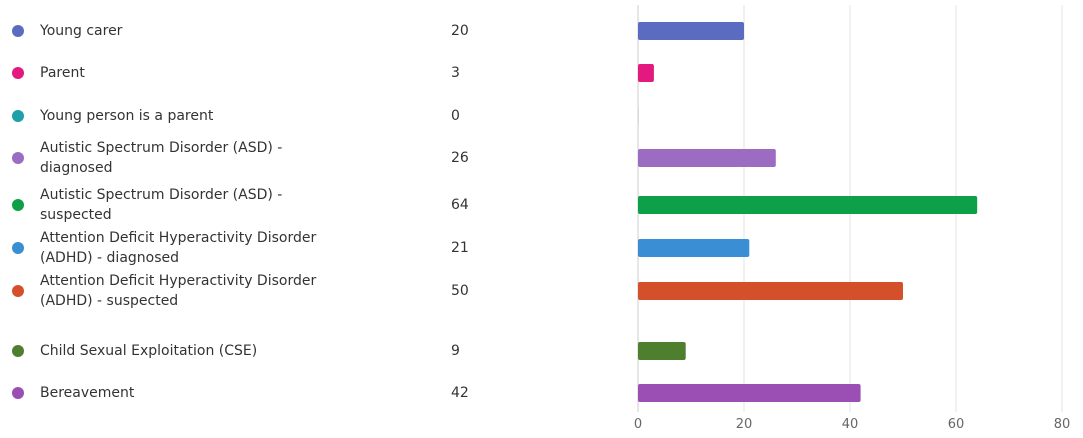 The height and width of the screenshot is (438, 1083). I want to click on category-label-line: Bereavement, so click(87, 393).